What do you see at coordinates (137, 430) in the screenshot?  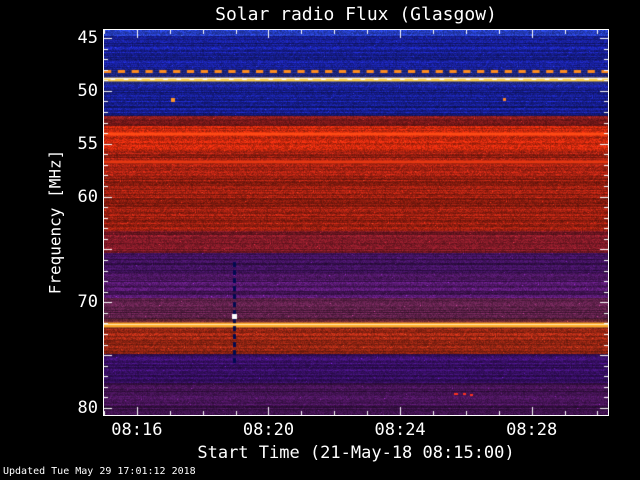 I see `x-tick-label: 08:16` at bounding box center [137, 430].